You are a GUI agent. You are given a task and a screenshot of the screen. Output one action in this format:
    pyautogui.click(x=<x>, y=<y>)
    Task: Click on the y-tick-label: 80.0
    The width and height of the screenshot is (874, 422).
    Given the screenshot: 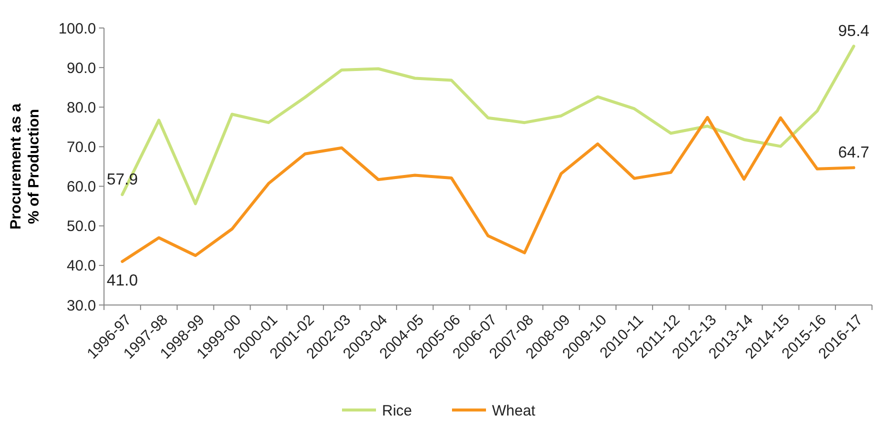 What is the action you would take?
    pyautogui.click(x=81, y=107)
    